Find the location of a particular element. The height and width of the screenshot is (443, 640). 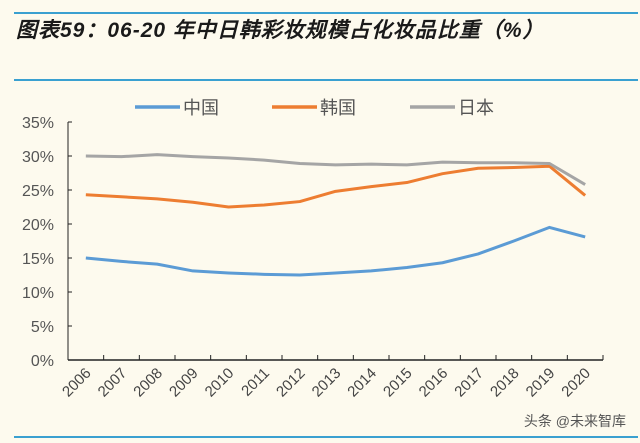

y-tick-label: 0% is located at coordinates (42, 361).